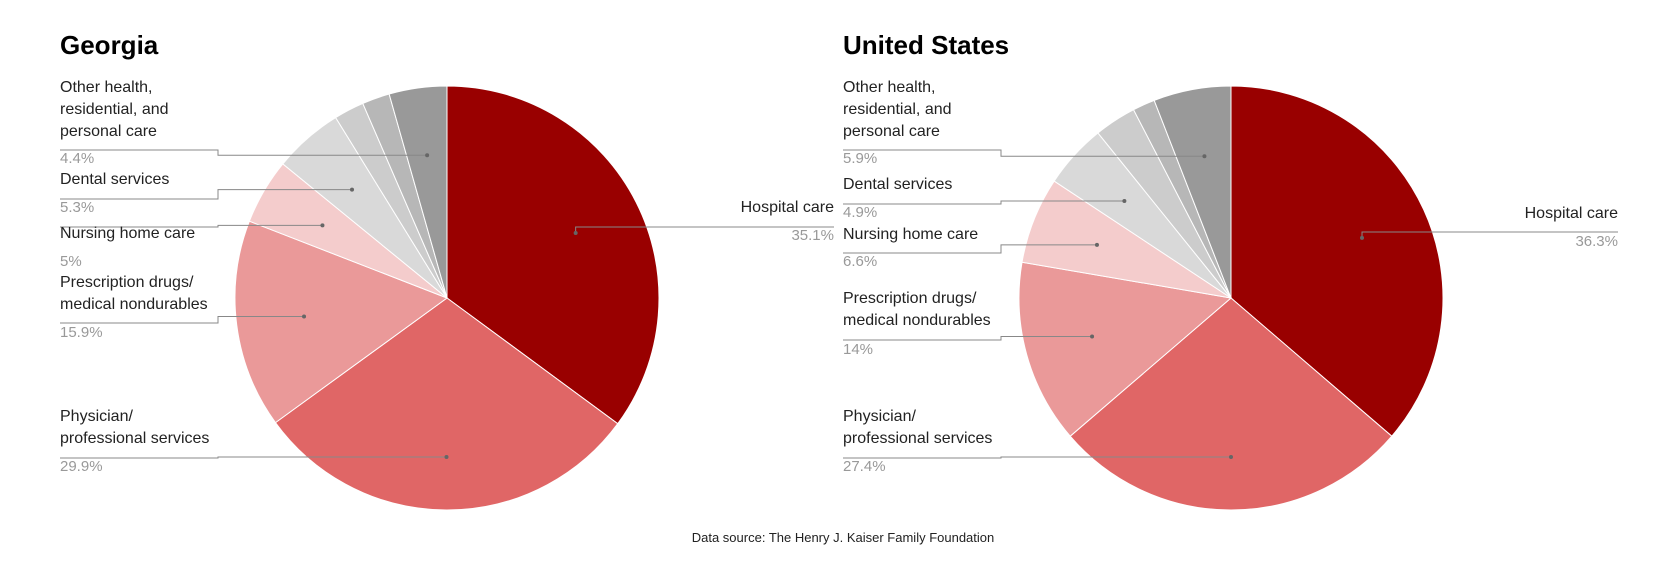 The height and width of the screenshot is (583, 1679). Describe the element at coordinates (77, 158) in the screenshot. I see `value-label: 4.4%` at that location.